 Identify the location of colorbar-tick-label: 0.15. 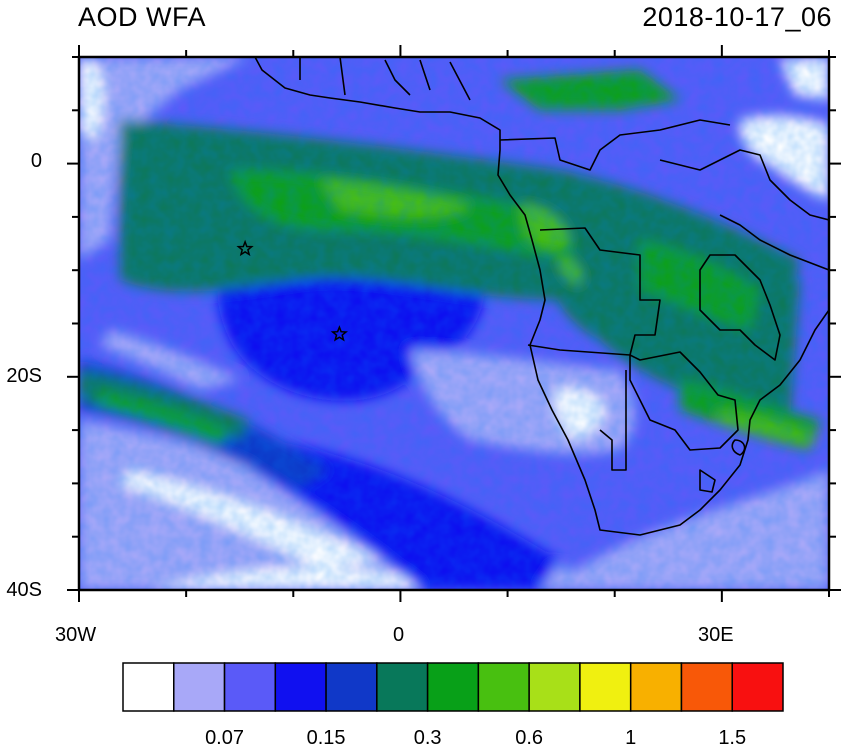
(326, 738).